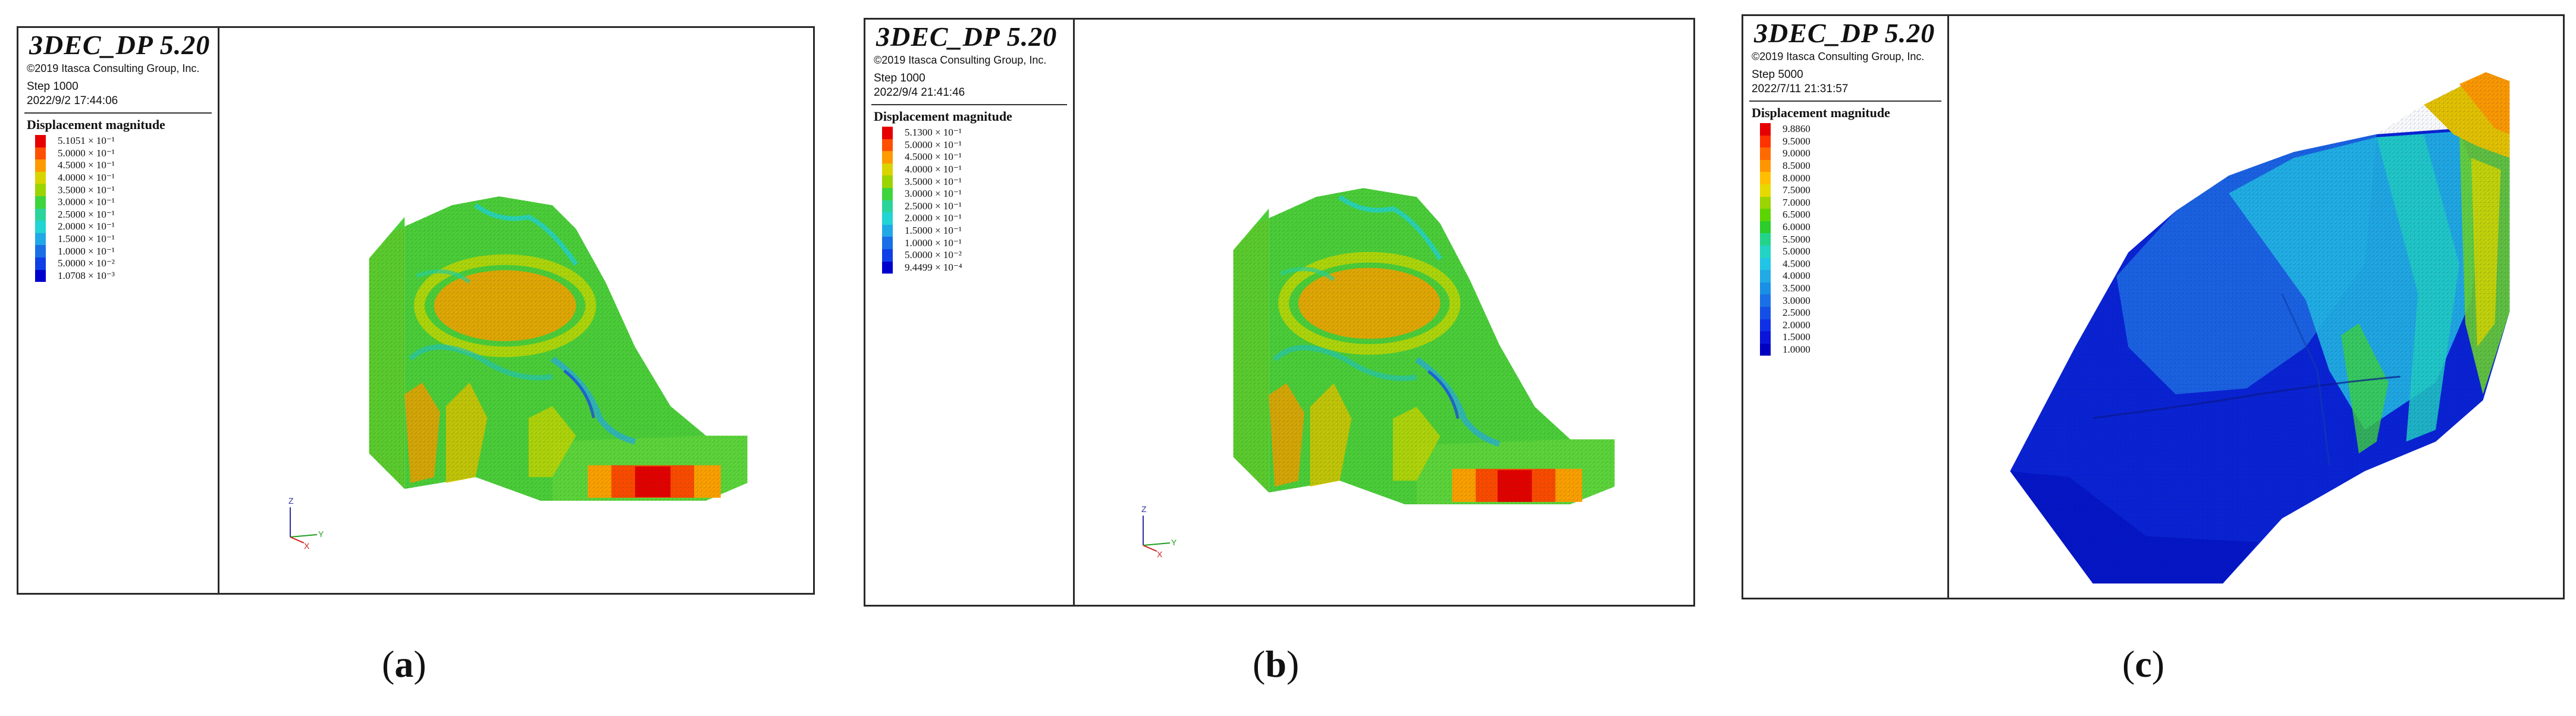 The width and height of the screenshot is (2576, 716). What do you see at coordinates (1797, 166) in the screenshot?
I see `legend-value: 8.5000` at bounding box center [1797, 166].